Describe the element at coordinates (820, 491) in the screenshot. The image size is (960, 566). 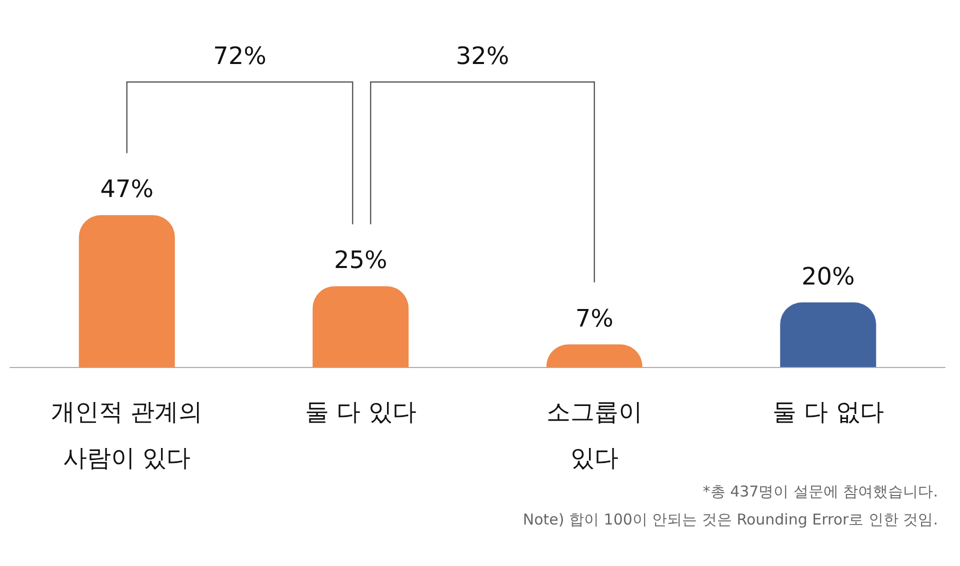
I see `text: *총 437명이 설문에 참여했습니다.` at that location.